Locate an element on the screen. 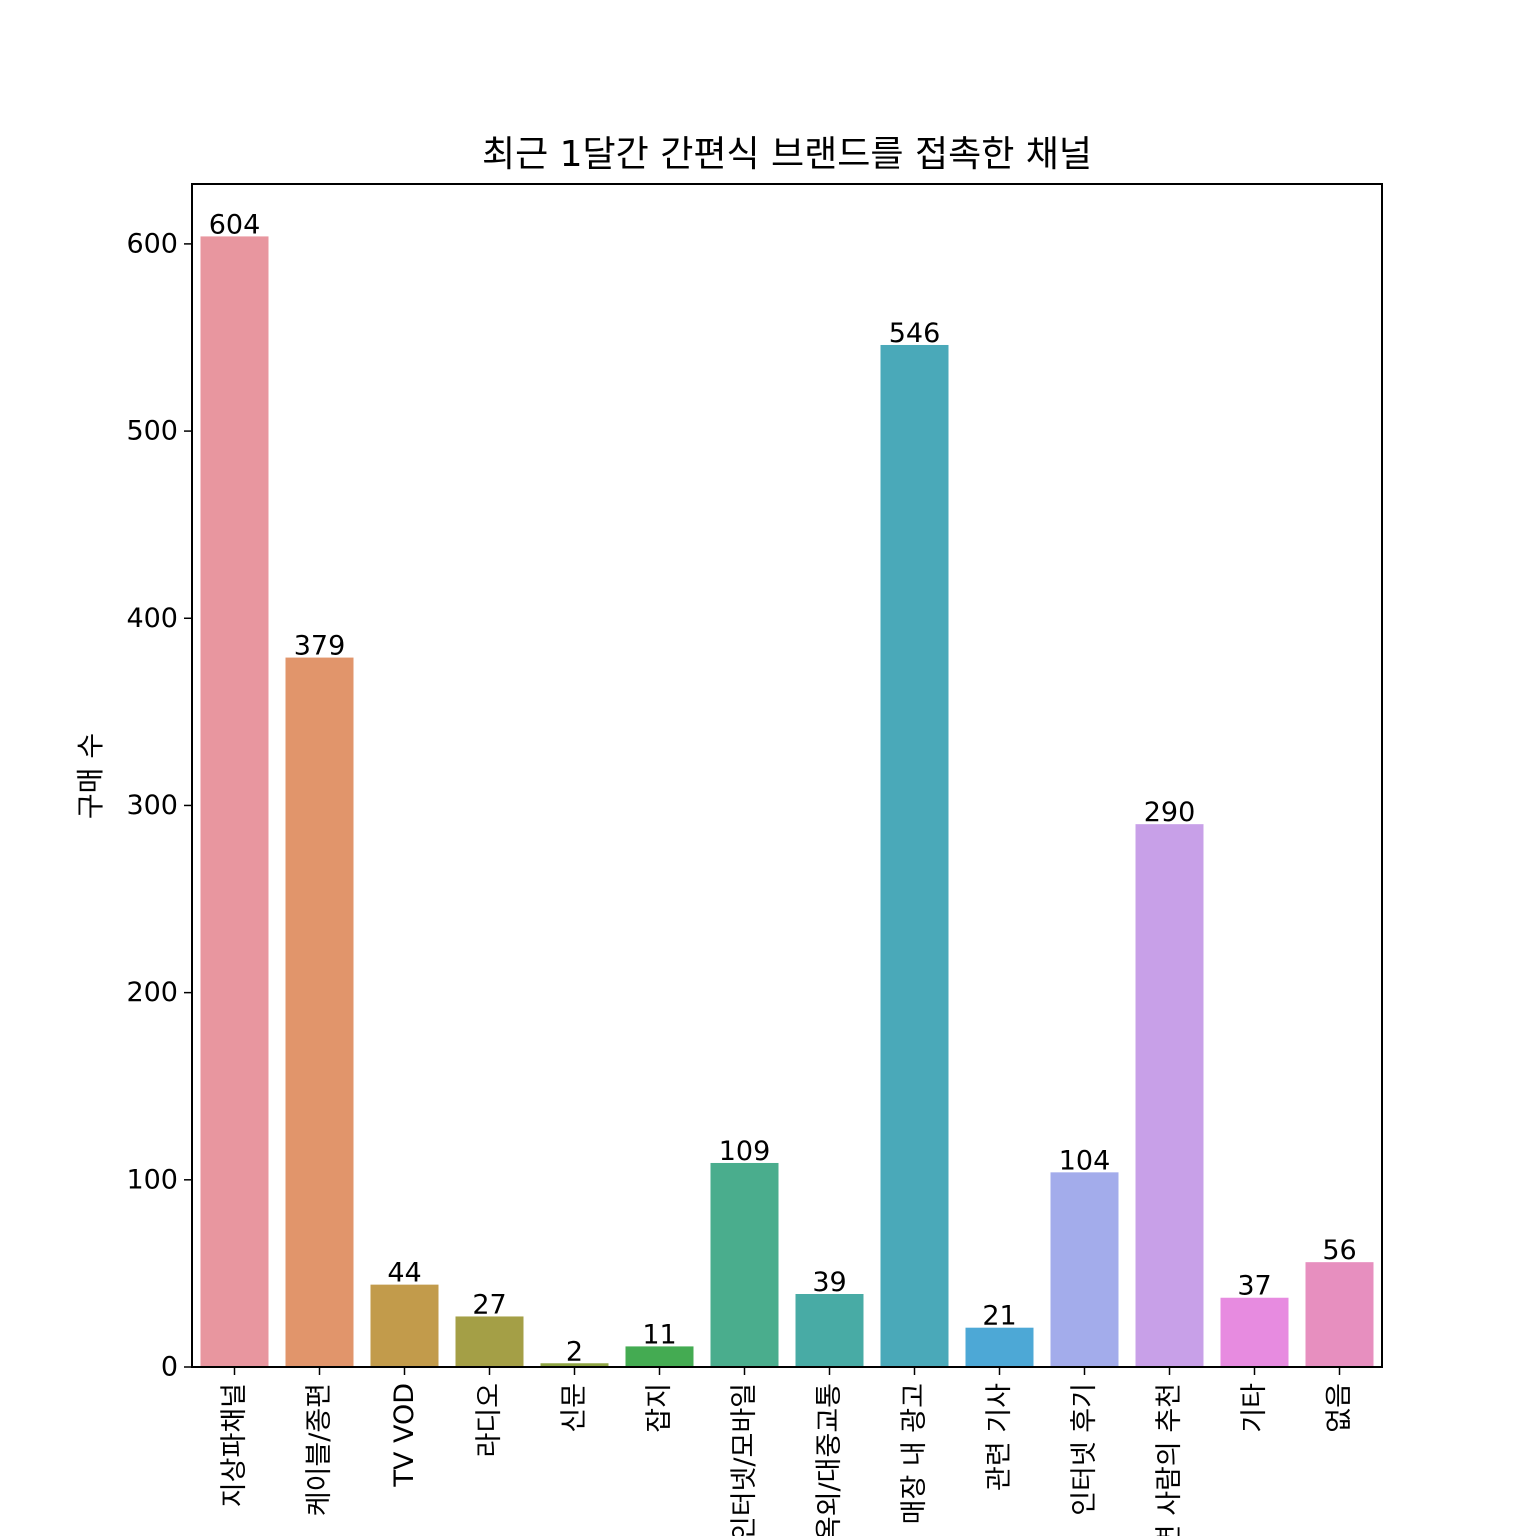 The width and height of the screenshot is (1536, 1536). value-label-5: 11 is located at coordinates (659, 1334).